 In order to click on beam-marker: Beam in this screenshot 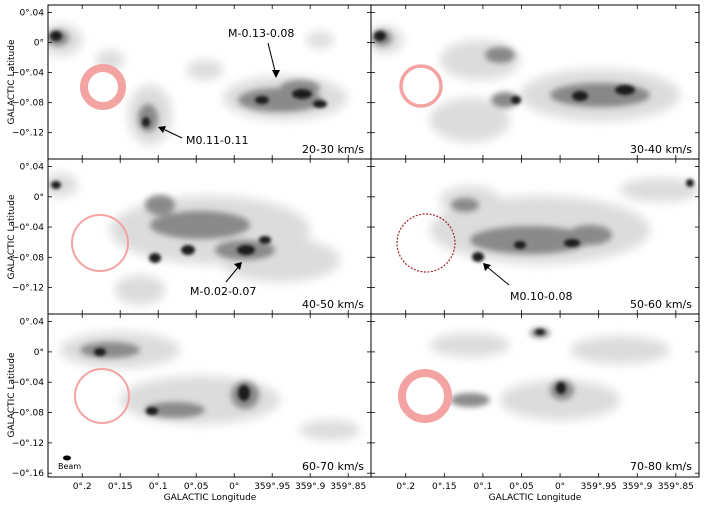, I will do `click(69, 463)`.